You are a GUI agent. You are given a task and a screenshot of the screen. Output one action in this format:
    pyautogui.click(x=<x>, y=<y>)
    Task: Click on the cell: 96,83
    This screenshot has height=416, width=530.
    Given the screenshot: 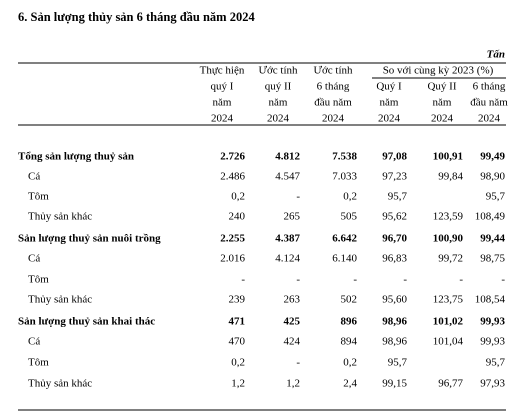 What is the action you would take?
    pyautogui.click(x=394, y=259)
    